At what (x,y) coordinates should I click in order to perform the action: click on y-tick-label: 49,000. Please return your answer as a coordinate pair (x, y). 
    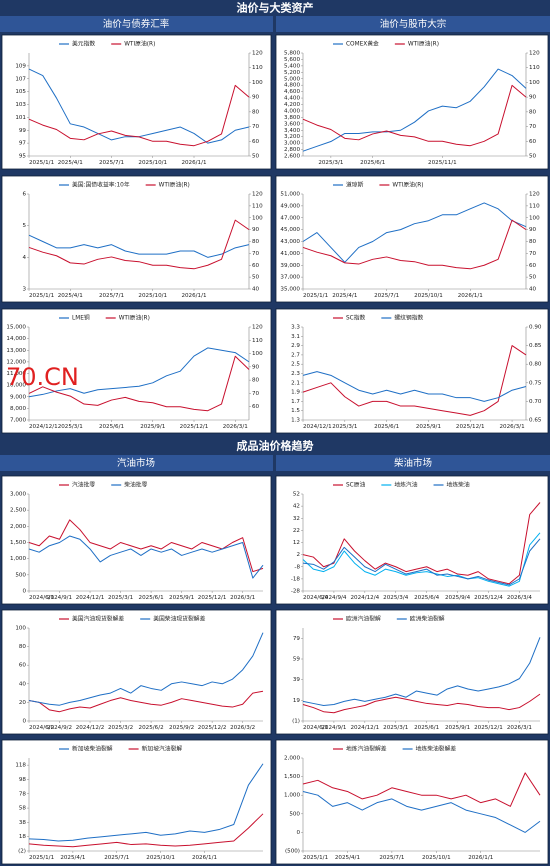
    Looking at the image, I should click on (290, 206).